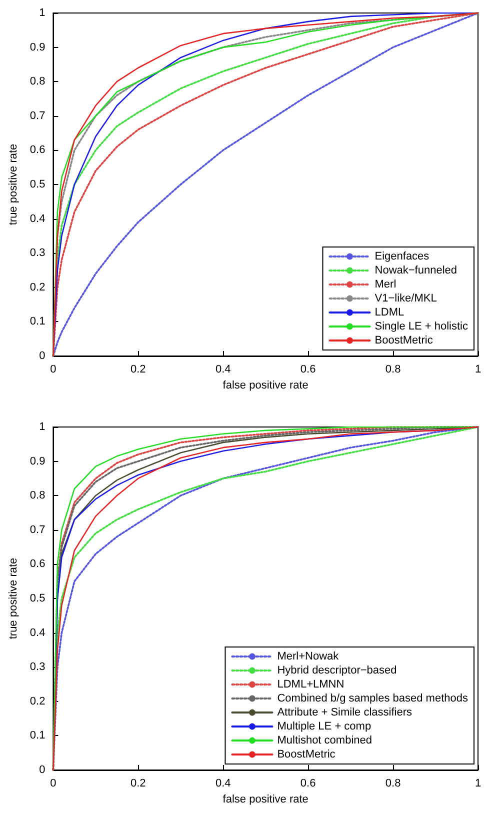  I want to click on legend-label: Nowak−funneled, so click(416, 270).